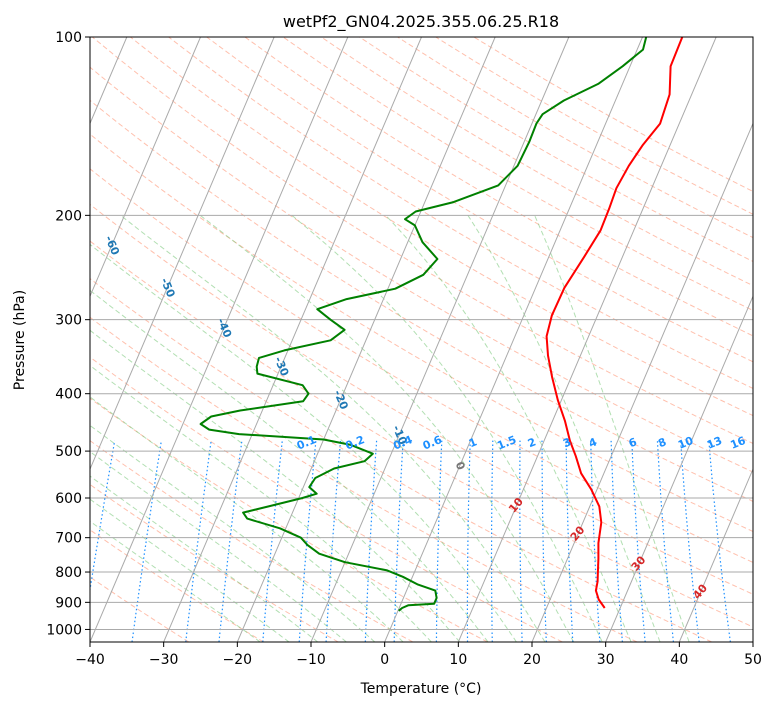 This screenshot has height=708, width=775. What do you see at coordinates (714, 443) in the screenshot?
I see `mixing-ratio-label: 13` at bounding box center [714, 443].